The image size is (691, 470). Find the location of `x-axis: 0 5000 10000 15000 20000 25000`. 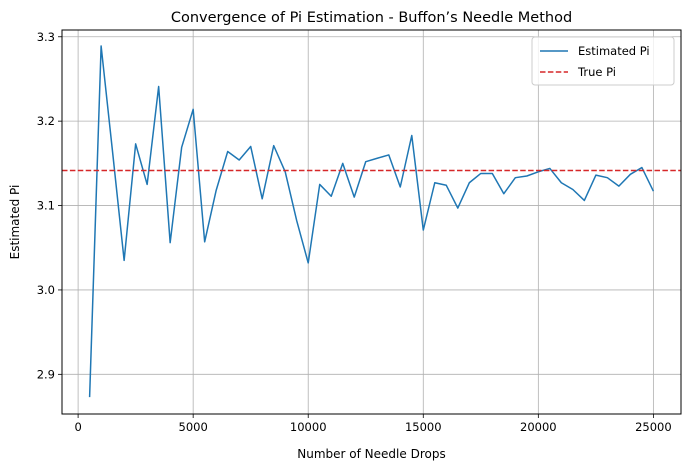

x-axis: 0 5000 10000 15000 20000 25000 is located at coordinates (373, 424).